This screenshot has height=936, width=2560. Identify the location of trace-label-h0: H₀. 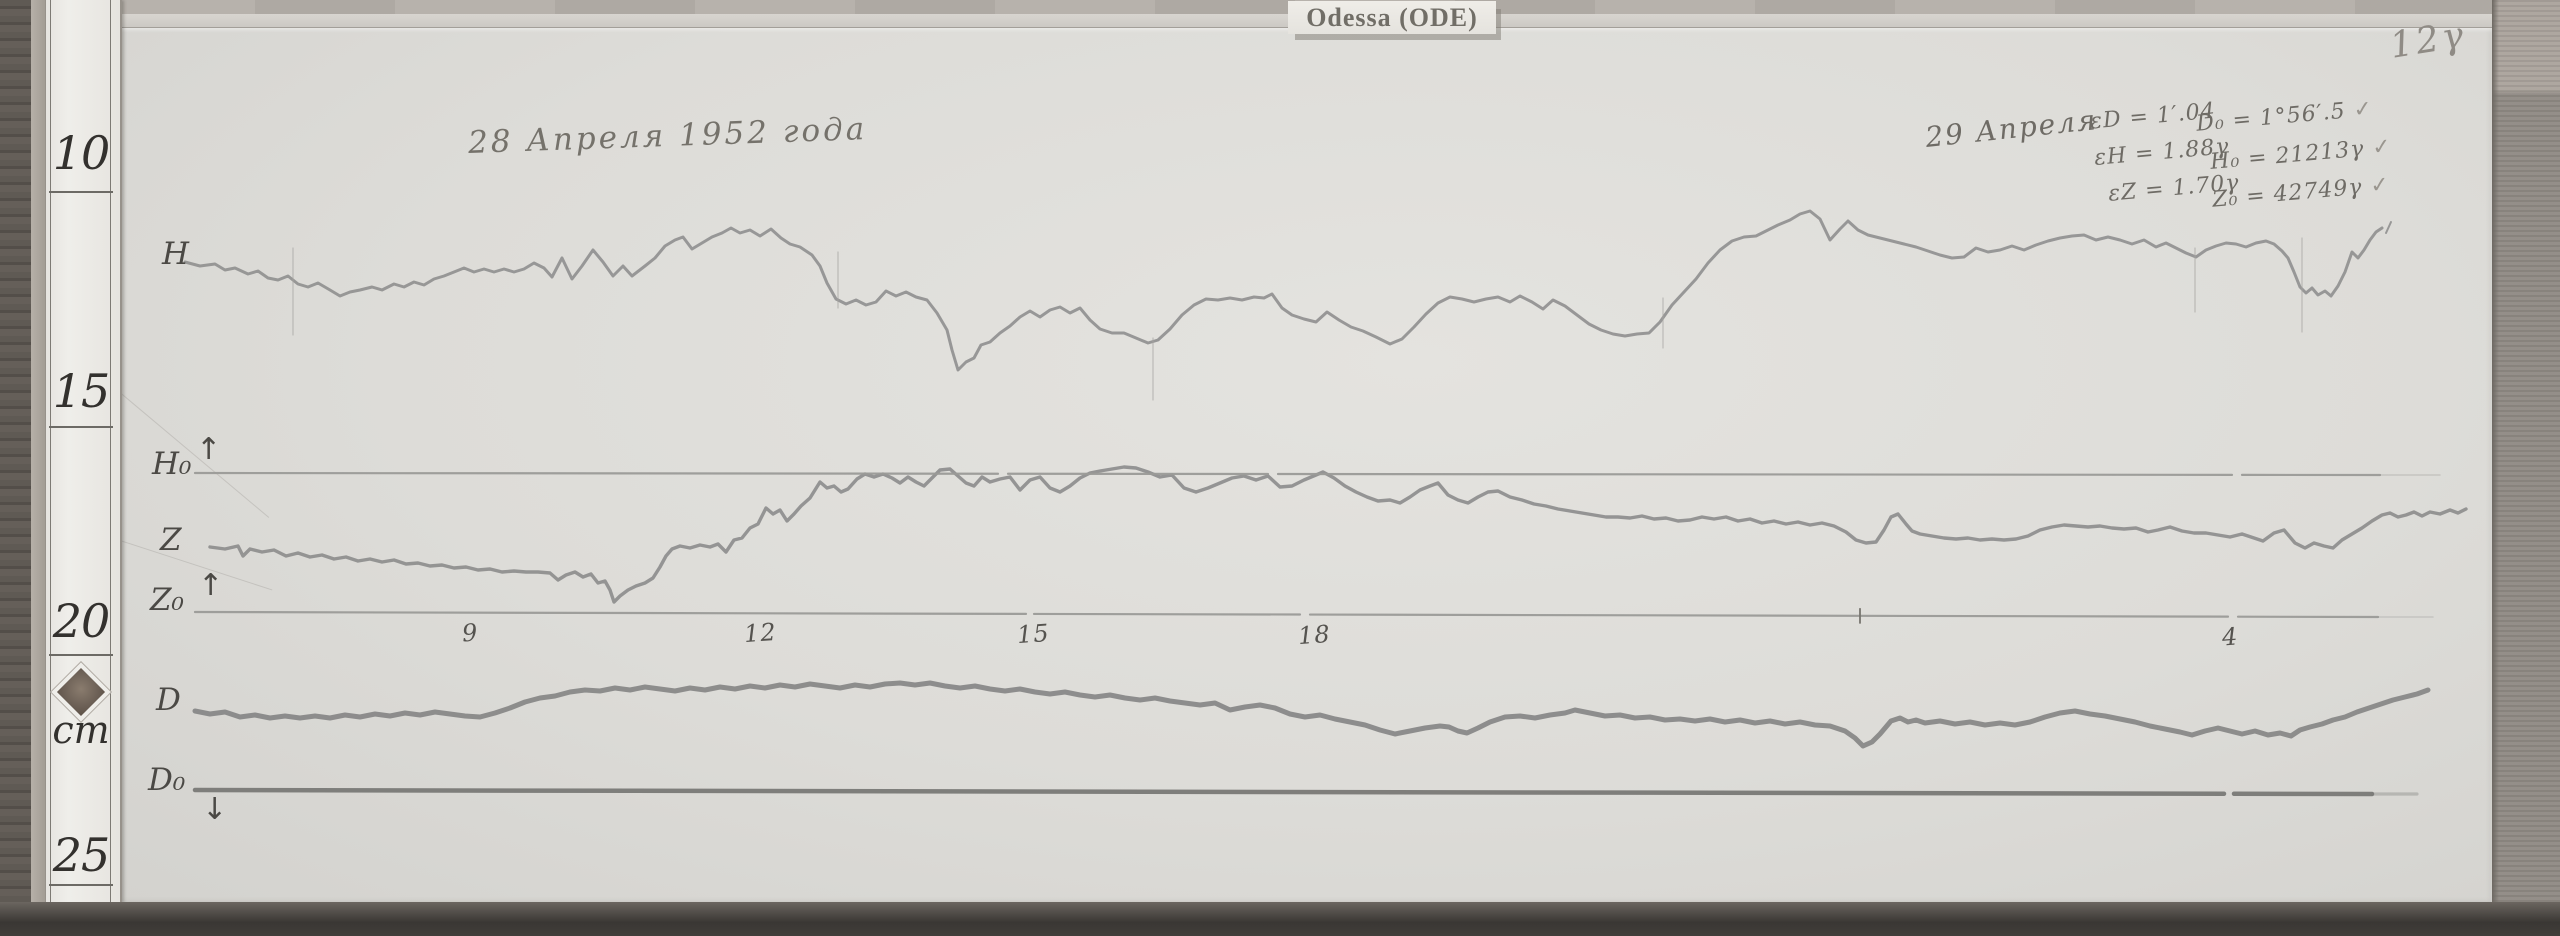
(172, 464).